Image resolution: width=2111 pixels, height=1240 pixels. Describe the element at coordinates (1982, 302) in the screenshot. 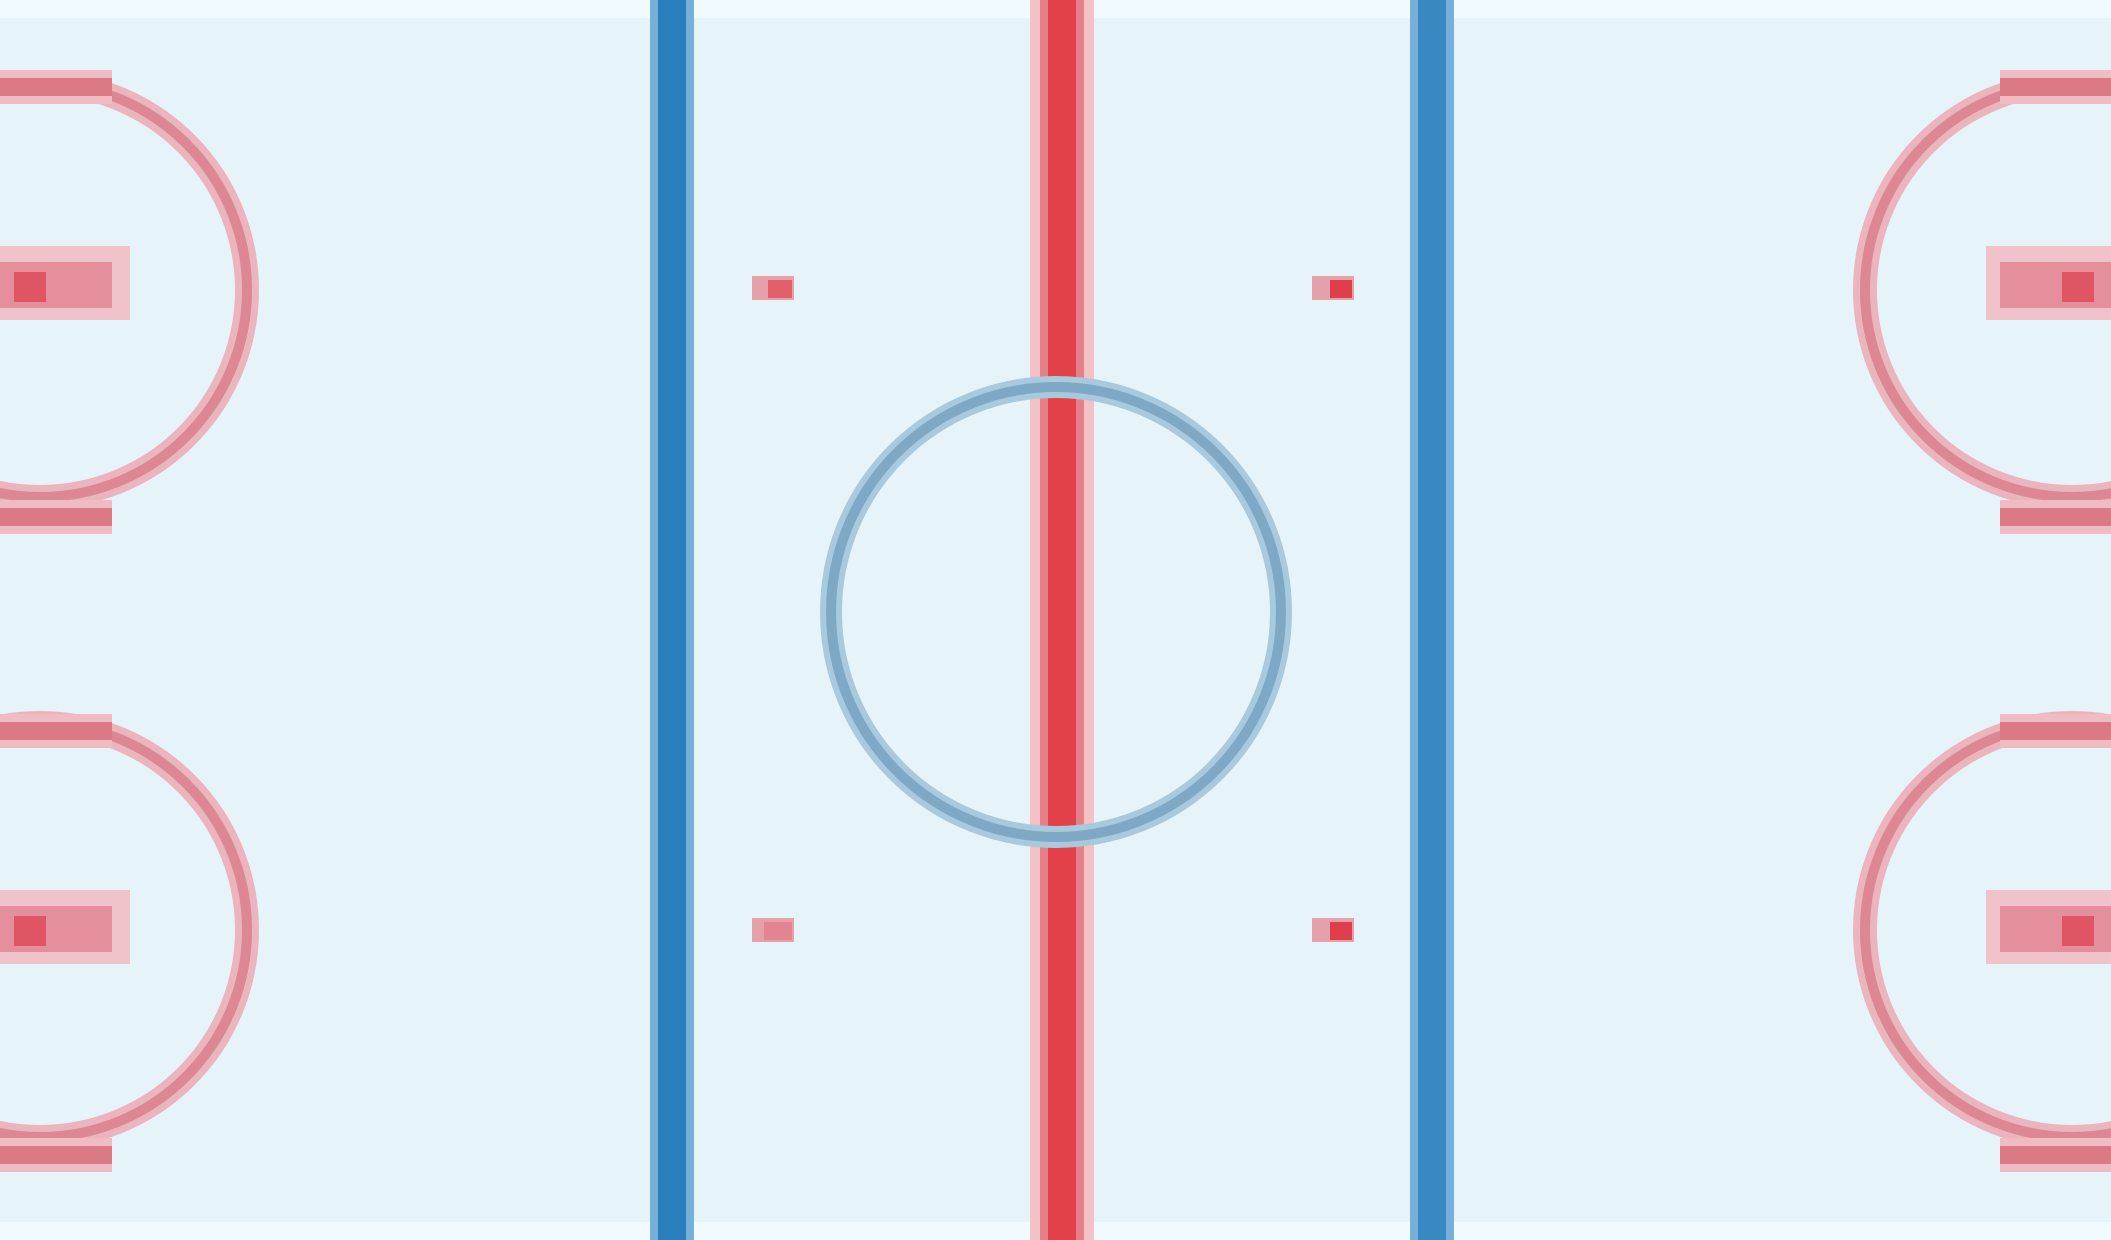

I see `right-top-faceoff-circle` at that location.